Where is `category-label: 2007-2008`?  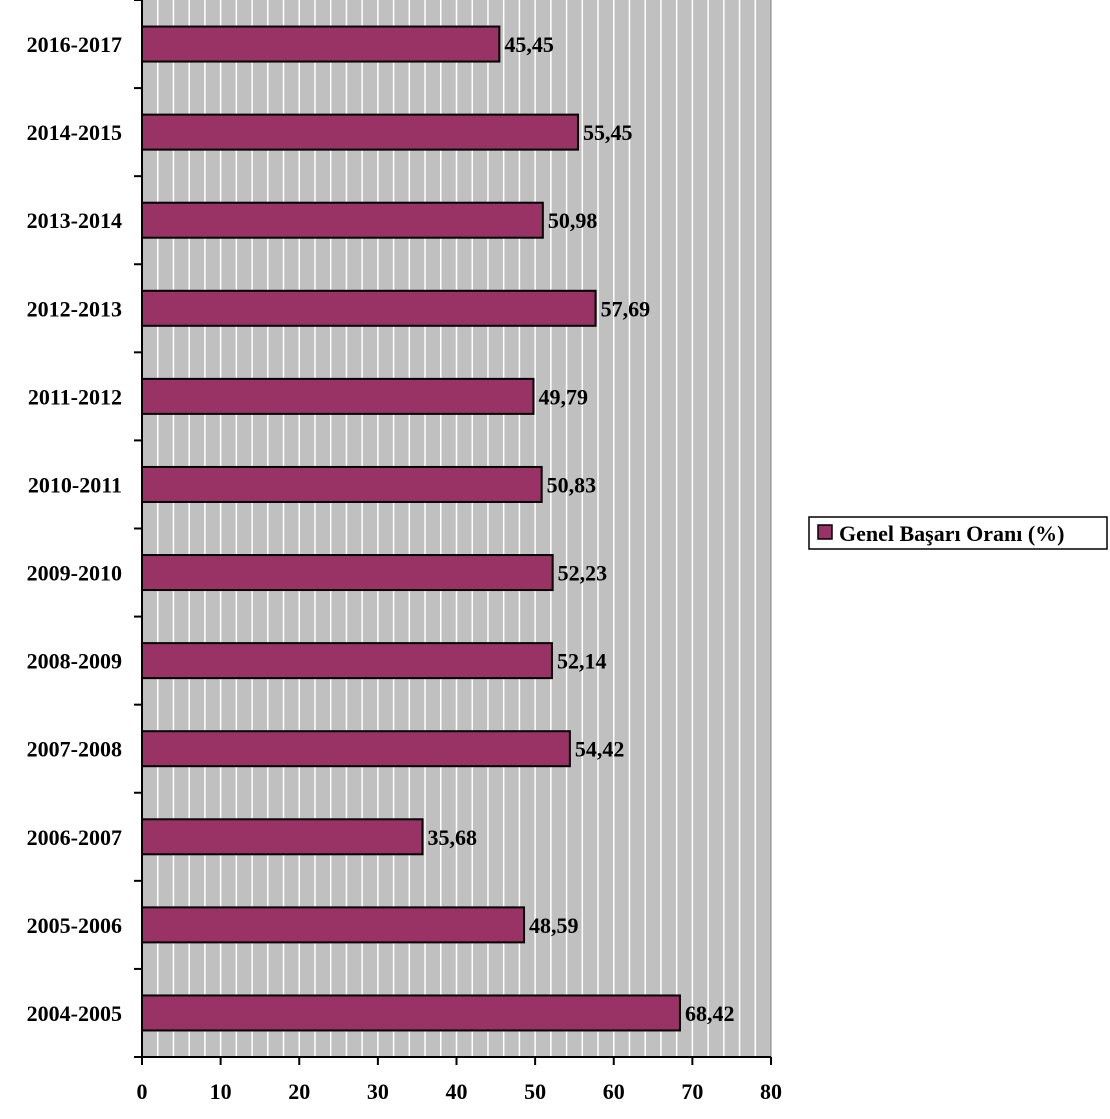
category-label: 2007-2008 is located at coordinates (74, 749).